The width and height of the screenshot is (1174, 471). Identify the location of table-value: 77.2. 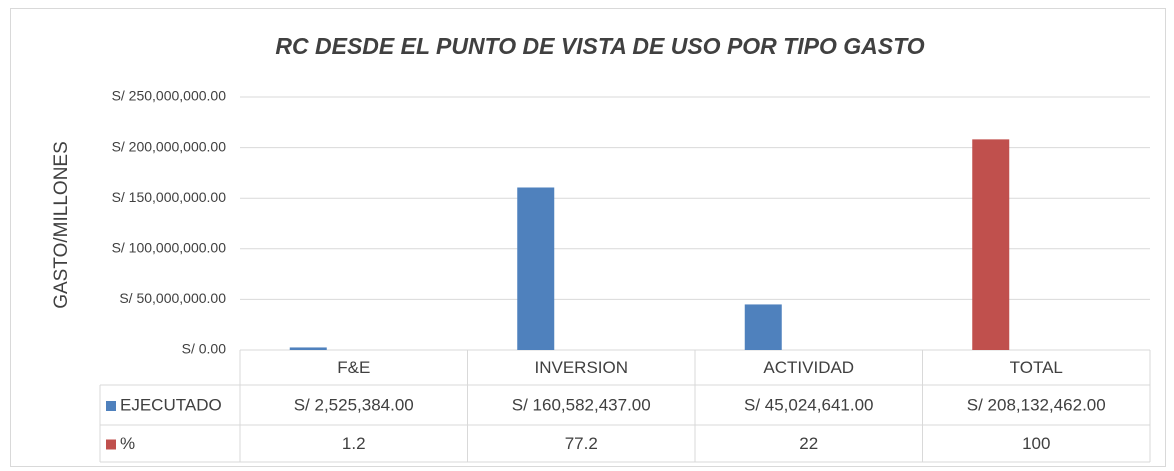
(581, 443).